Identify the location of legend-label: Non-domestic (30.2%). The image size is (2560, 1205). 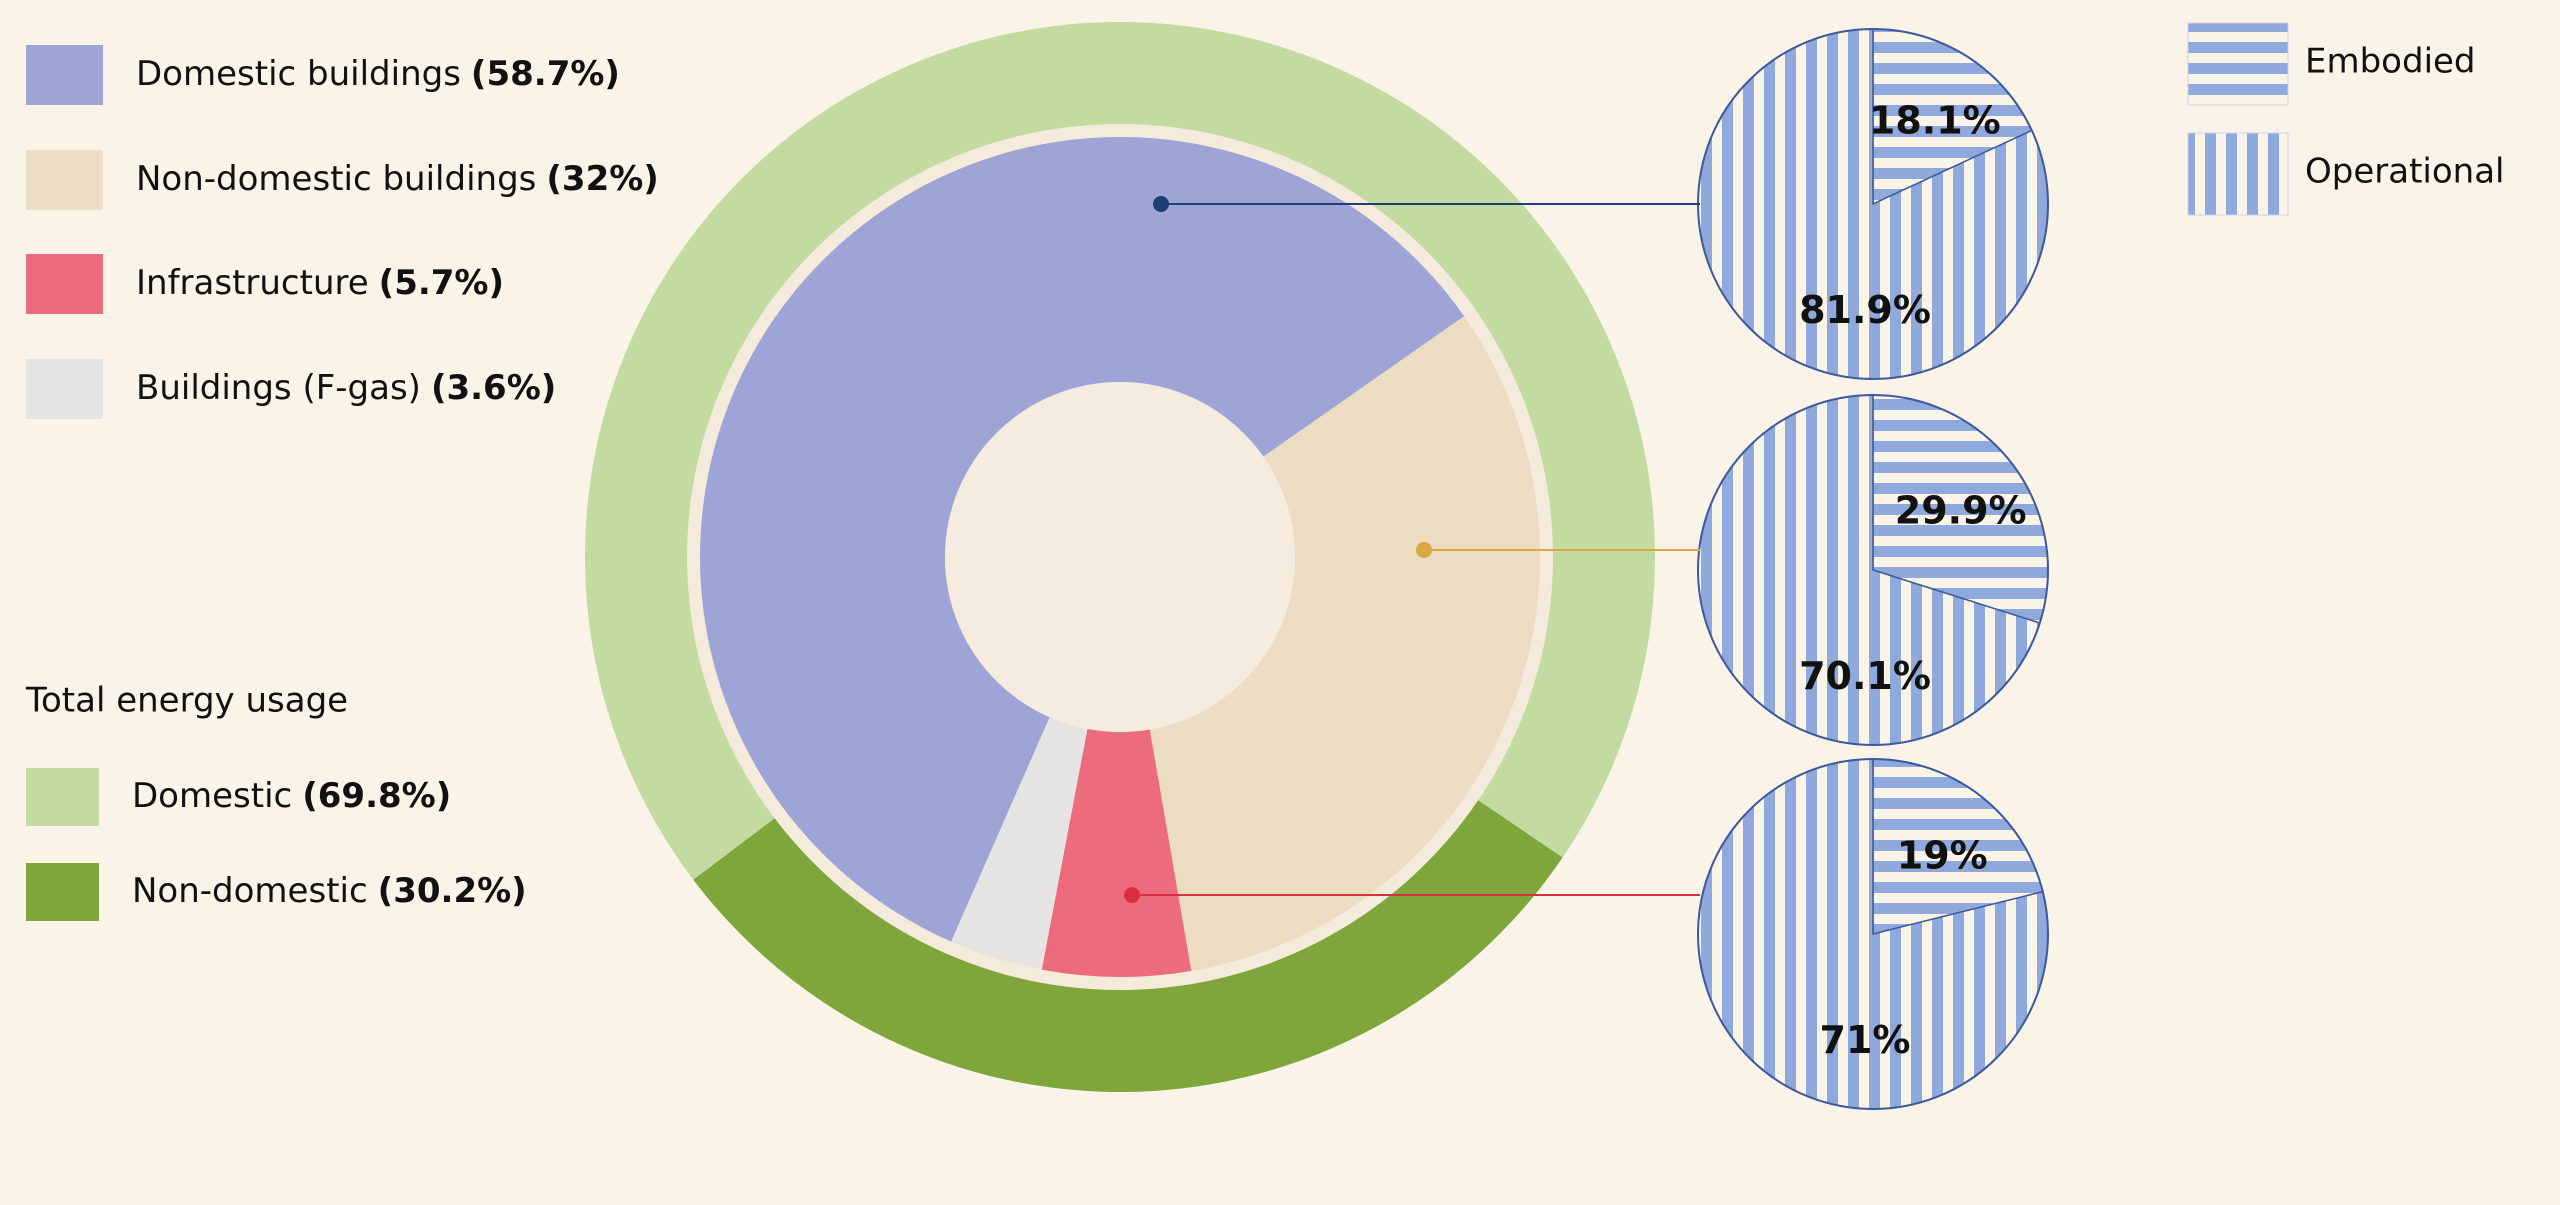
(329, 891).